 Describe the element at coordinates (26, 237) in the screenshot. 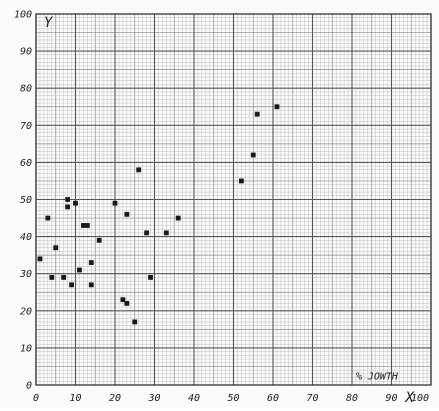

I see `y-tick-label: 40` at that location.